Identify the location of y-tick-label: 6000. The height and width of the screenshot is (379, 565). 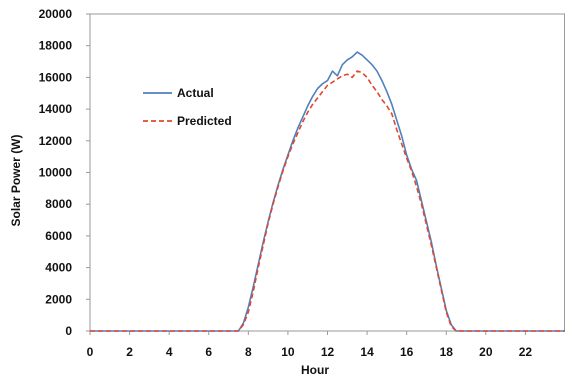
(58, 236).